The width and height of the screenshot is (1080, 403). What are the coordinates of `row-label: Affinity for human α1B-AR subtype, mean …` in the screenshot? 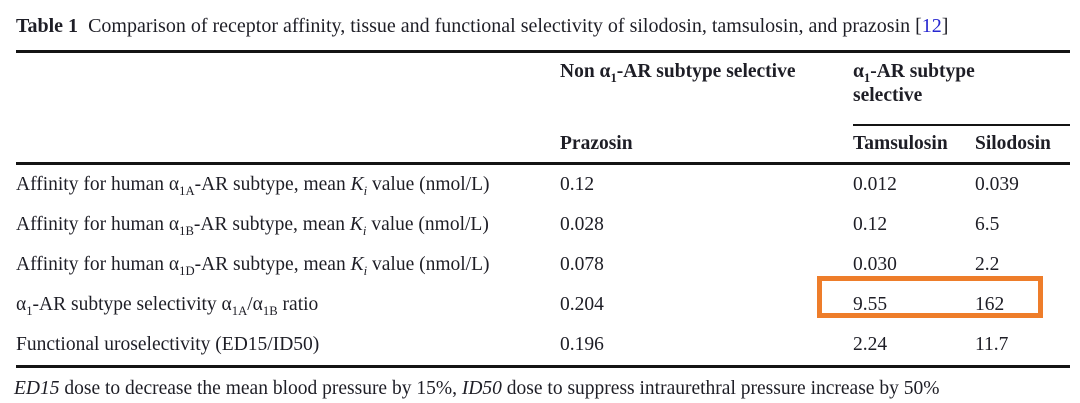 It's located at (252, 226).